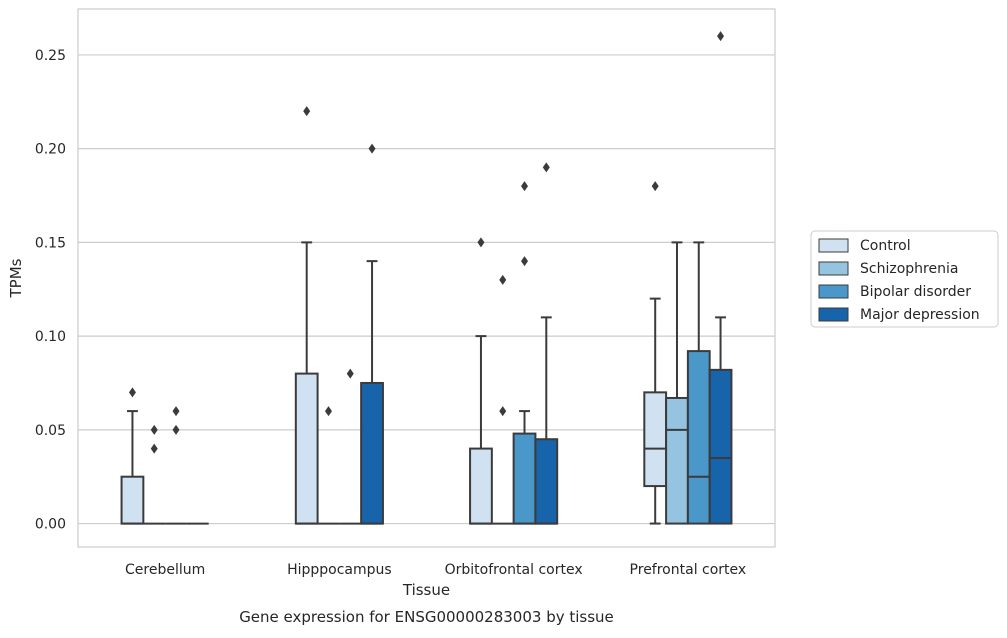 This screenshot has width=1007, height=638. What do you see at coordinates (50, 431) in the screenshot?
I see `y-tick-label: 0.05` at bounding box center [50, 431].